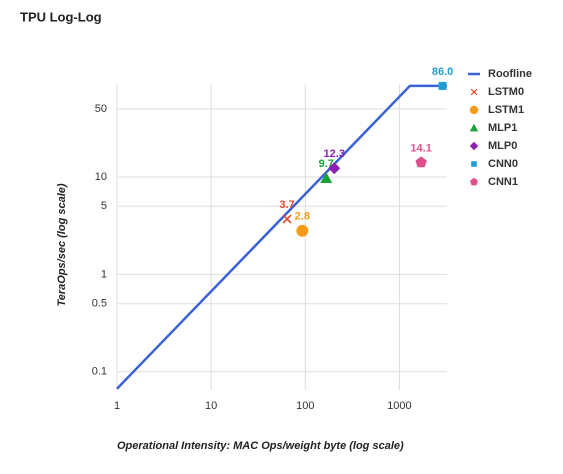 The height and width of the screenshot is (474, 563). I want to click on x-tick-label: 100, so click(305, 406).